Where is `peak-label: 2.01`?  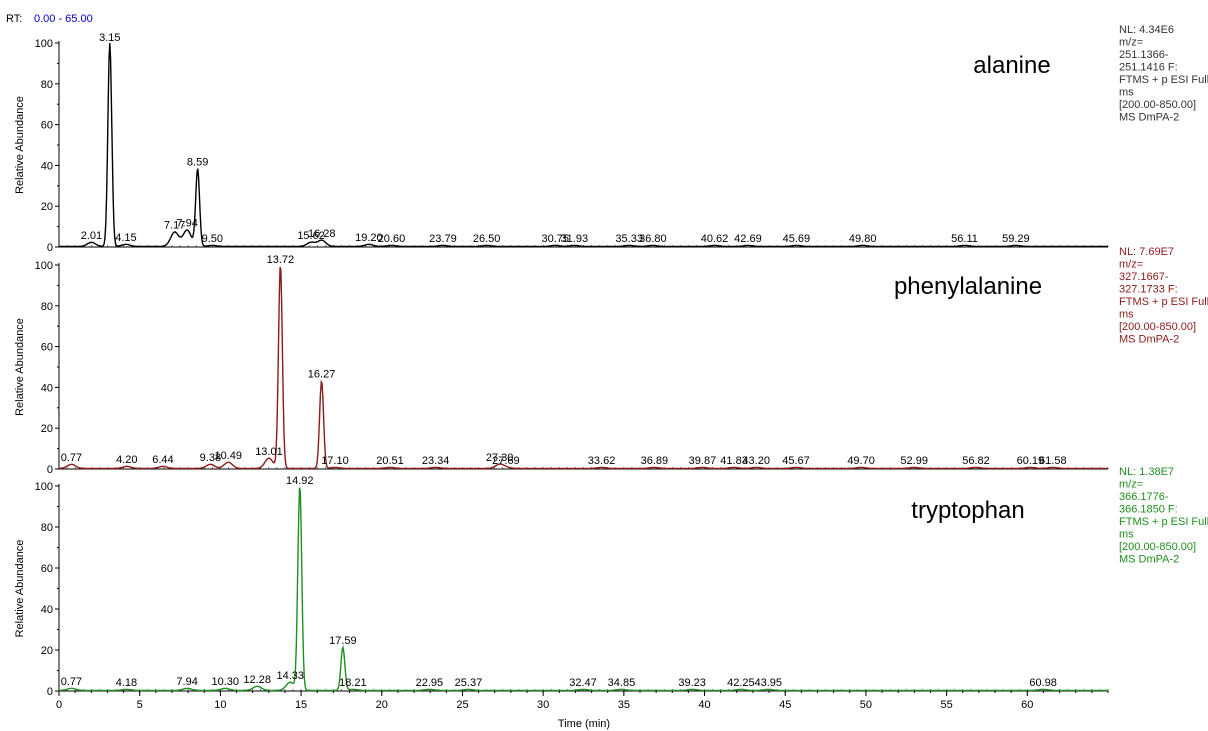
peak-label: 2.01 is located at coordinates (91, 236).